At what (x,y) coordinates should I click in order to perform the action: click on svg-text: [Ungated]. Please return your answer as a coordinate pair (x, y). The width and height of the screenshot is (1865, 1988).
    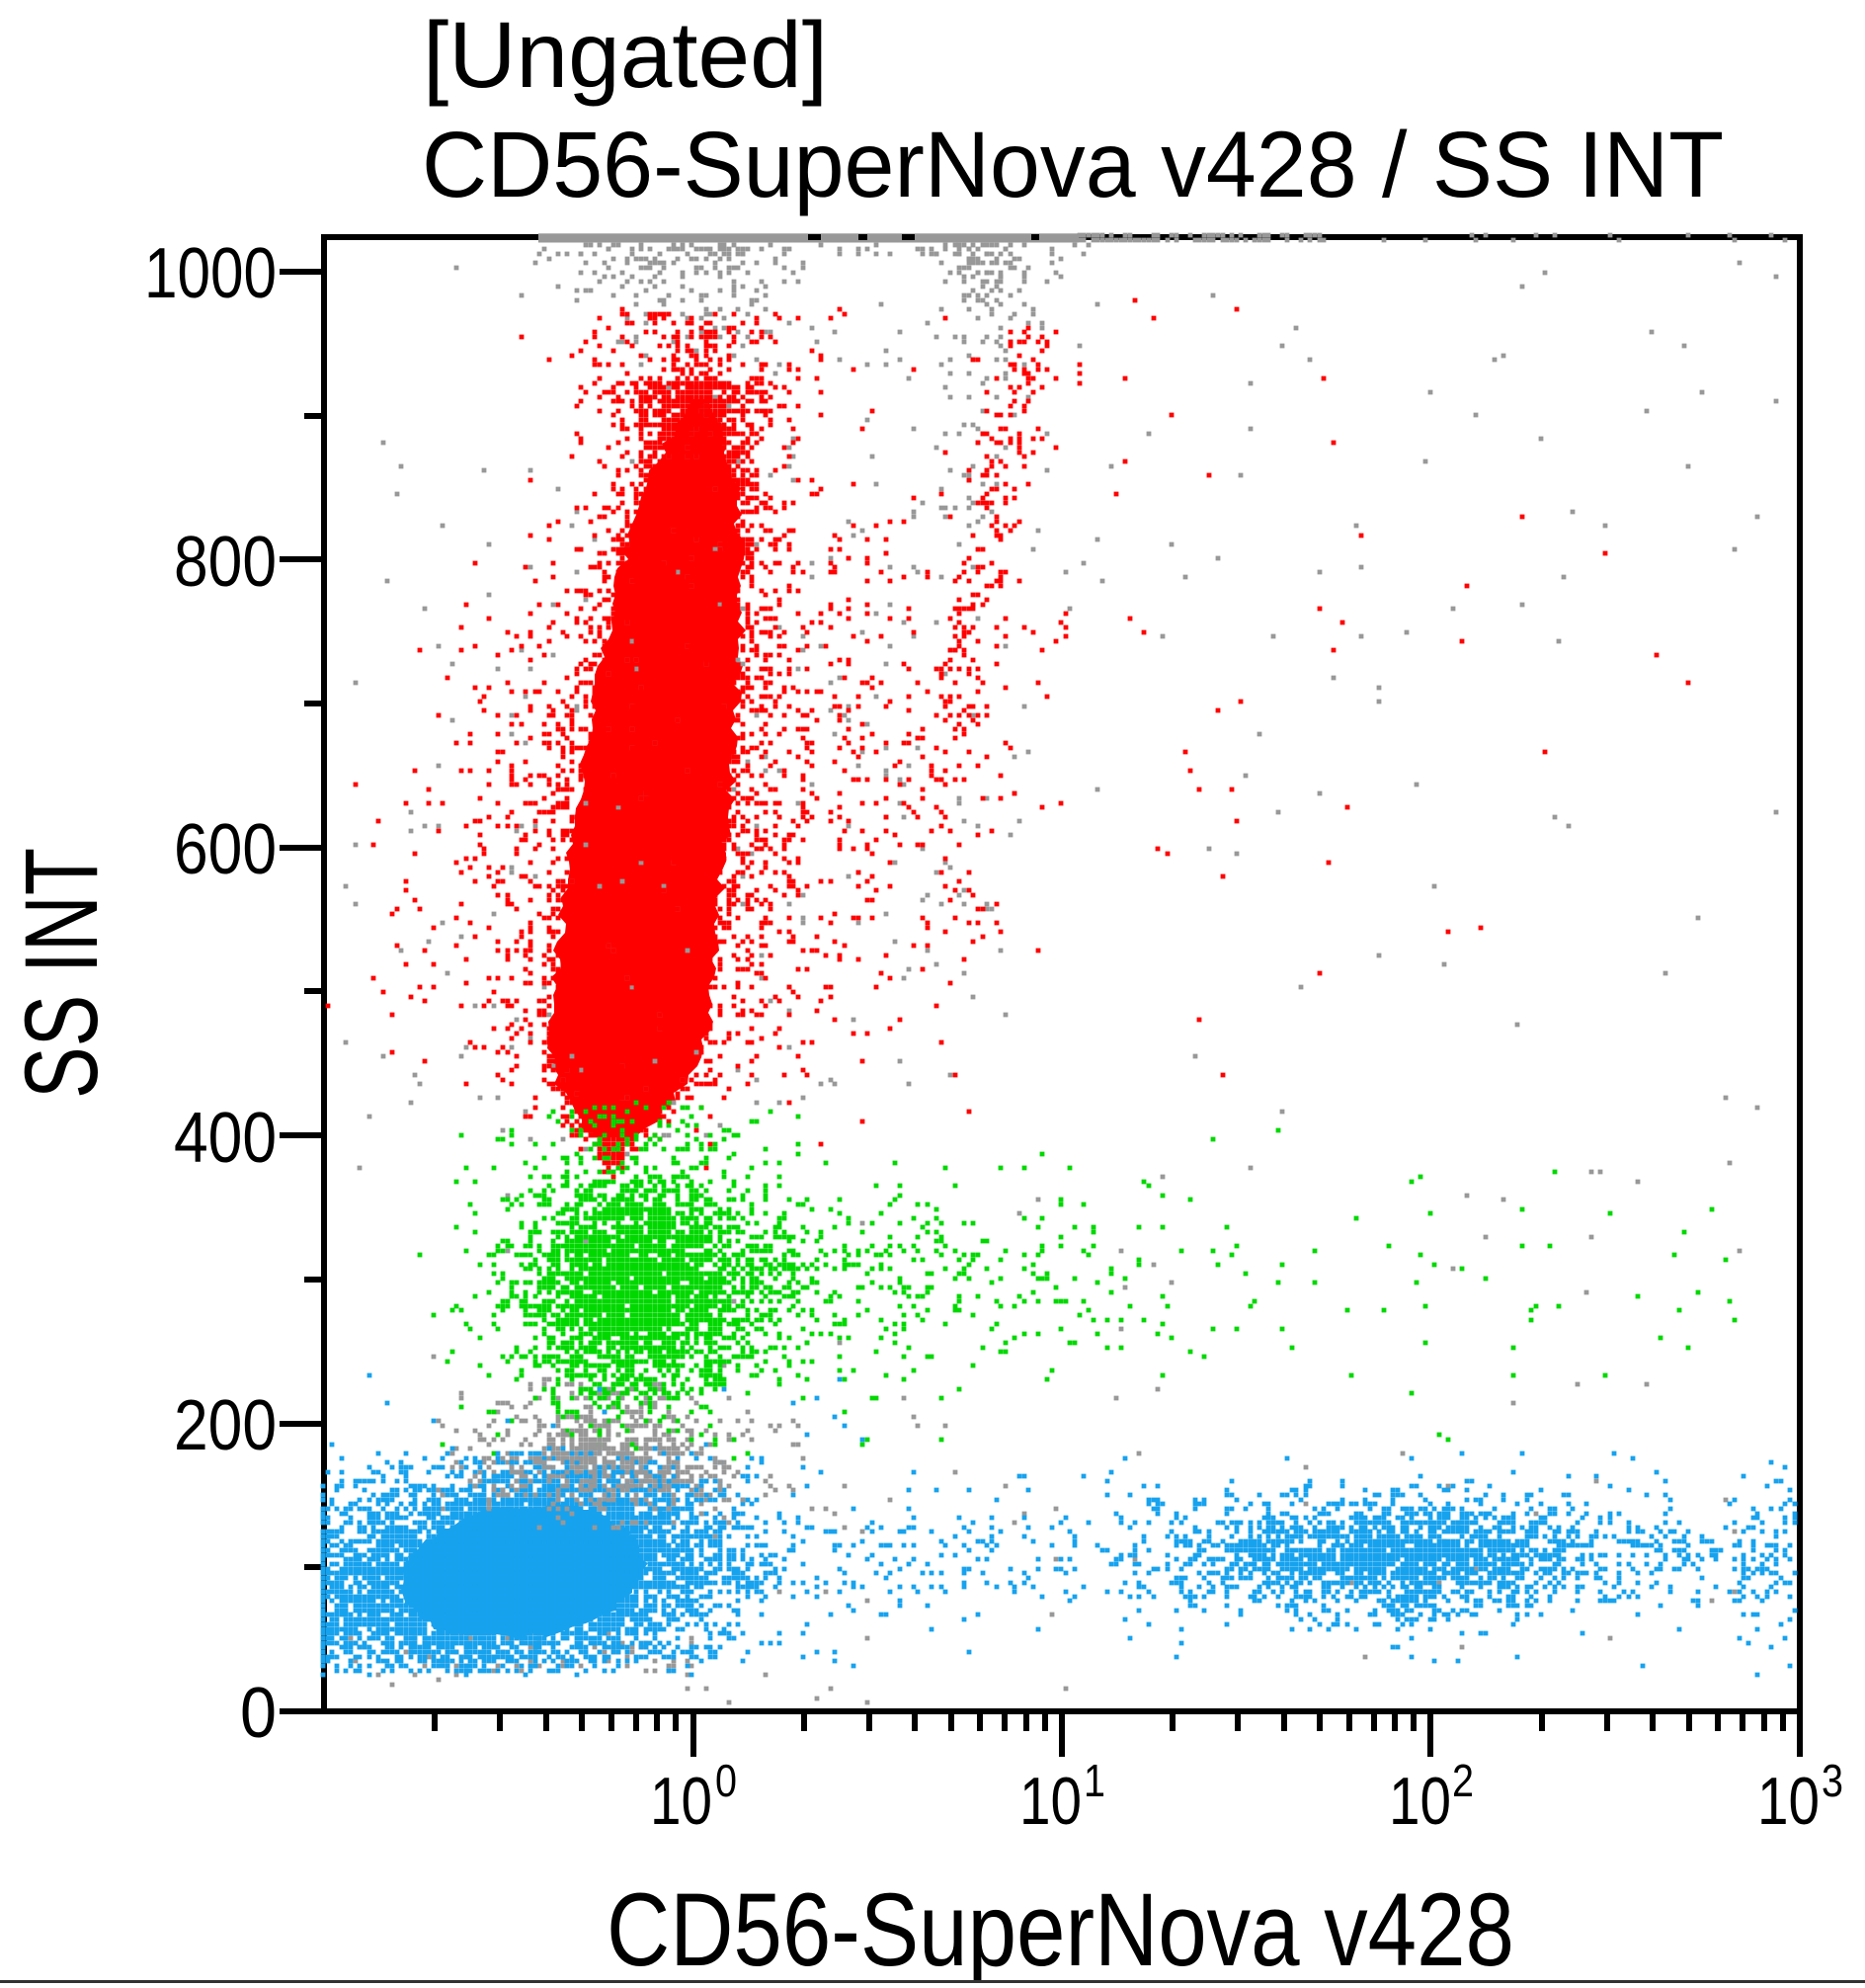
    Looking at the image, I should click on (625, 56).